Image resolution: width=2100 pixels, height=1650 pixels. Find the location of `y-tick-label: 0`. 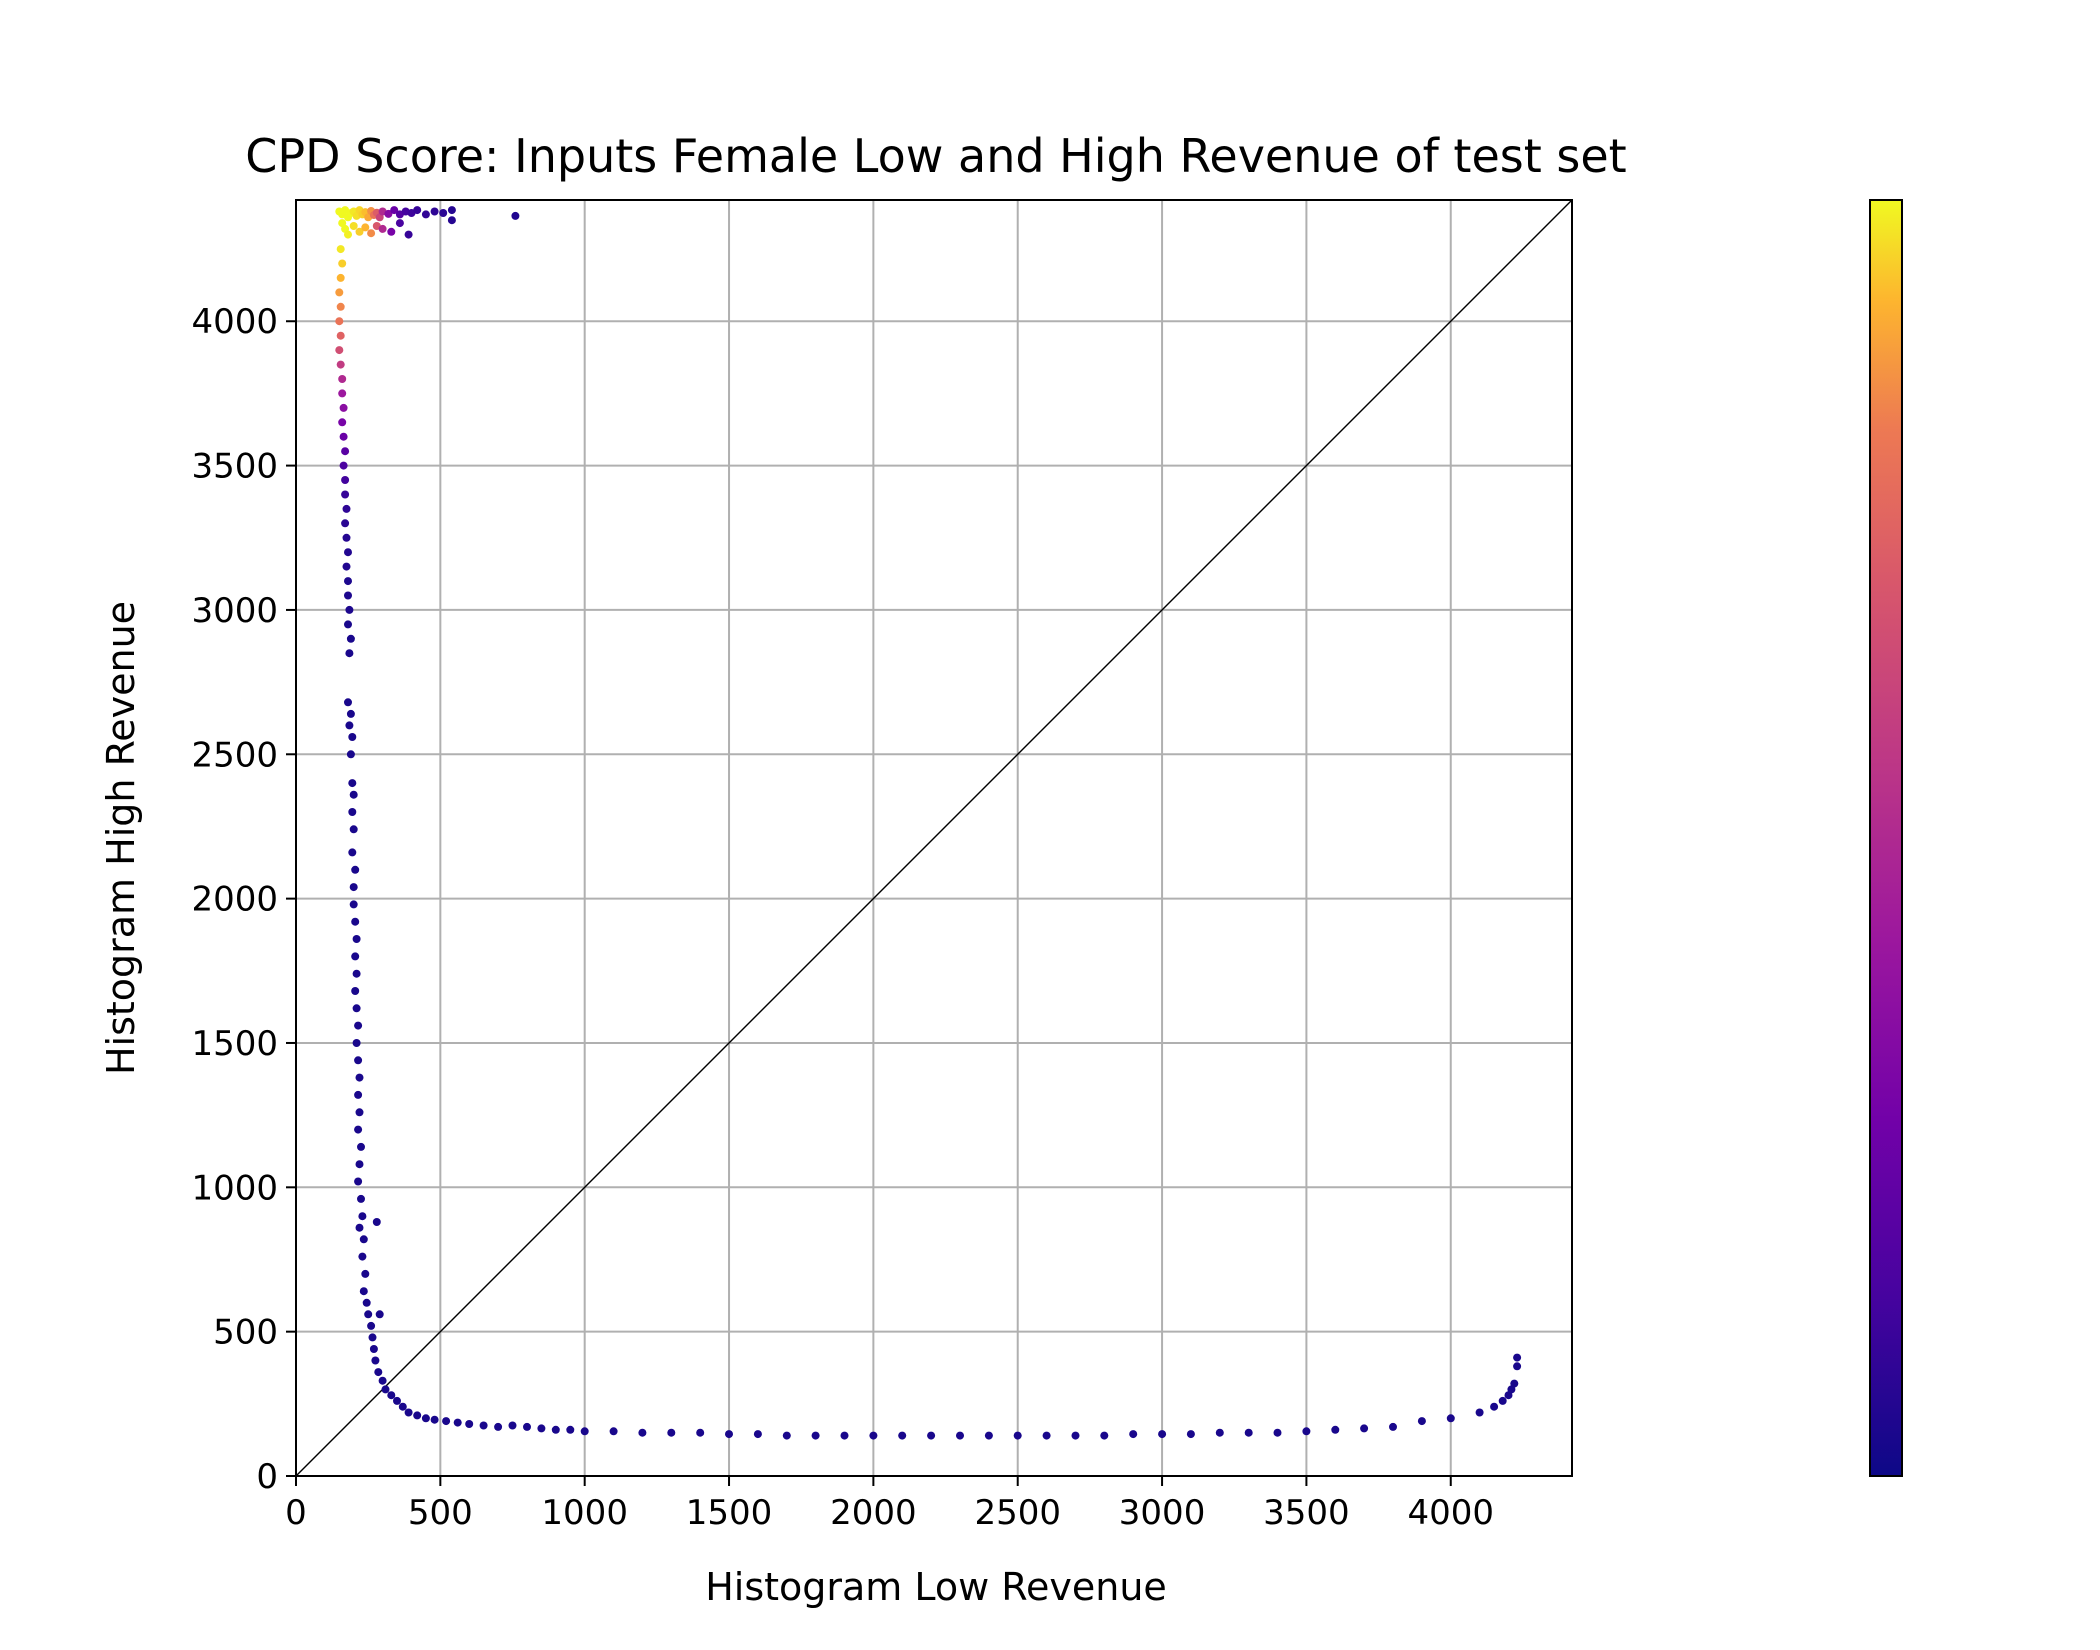

y-tick-label: 0 is located at coordinates (267, 1477).